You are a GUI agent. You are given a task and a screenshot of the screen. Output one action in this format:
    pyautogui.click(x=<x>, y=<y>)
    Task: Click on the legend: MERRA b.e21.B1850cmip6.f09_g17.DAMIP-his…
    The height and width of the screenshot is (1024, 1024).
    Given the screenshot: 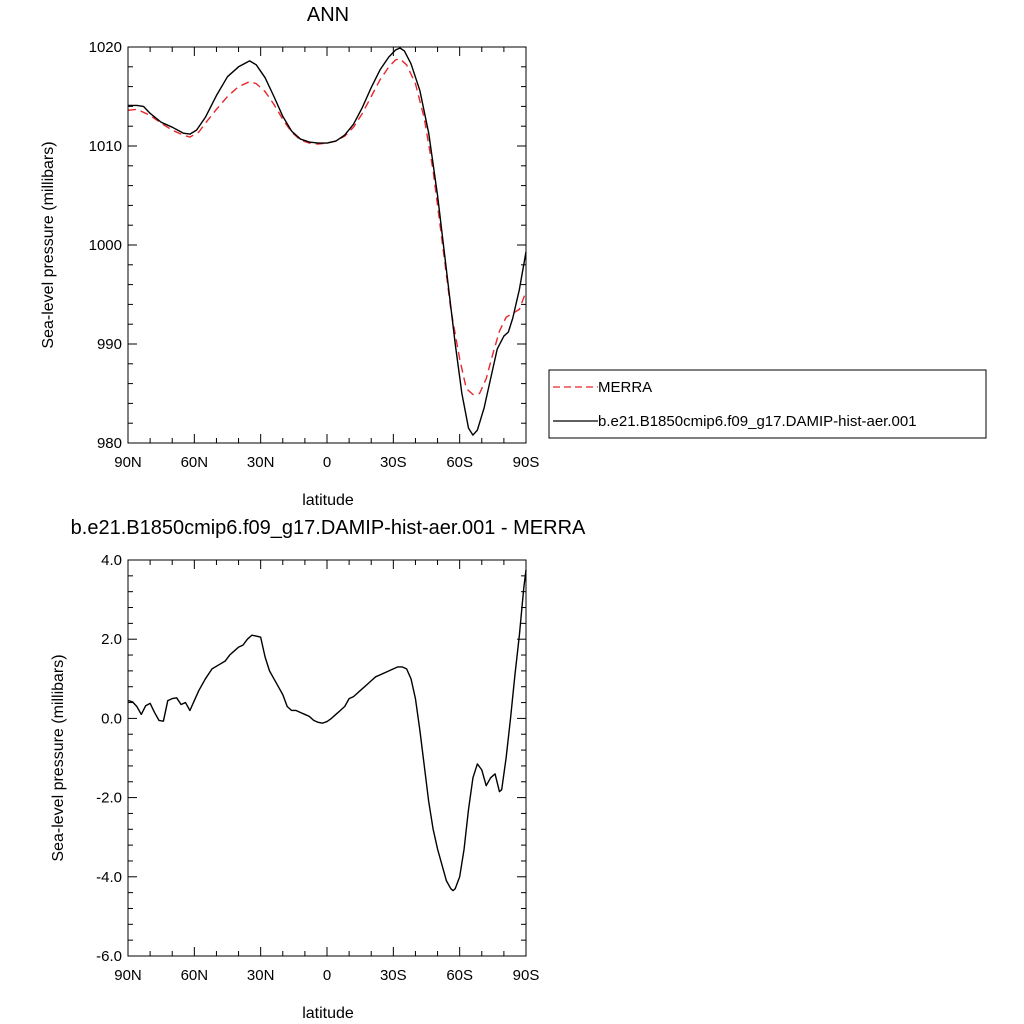 What is the action you would take?
    pyautogui.click(x=767, y=404)
    